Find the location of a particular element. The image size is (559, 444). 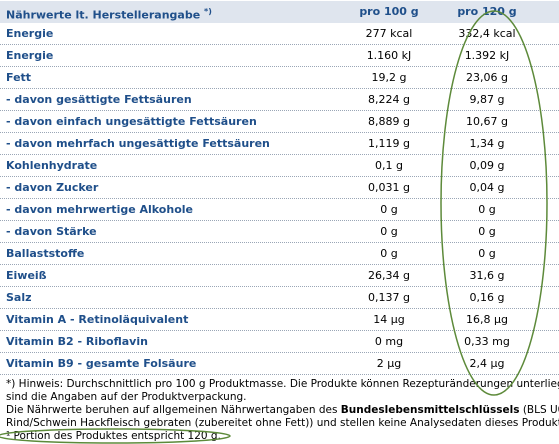

cell-value: 1,34 g is located at coordinates (487, 143).